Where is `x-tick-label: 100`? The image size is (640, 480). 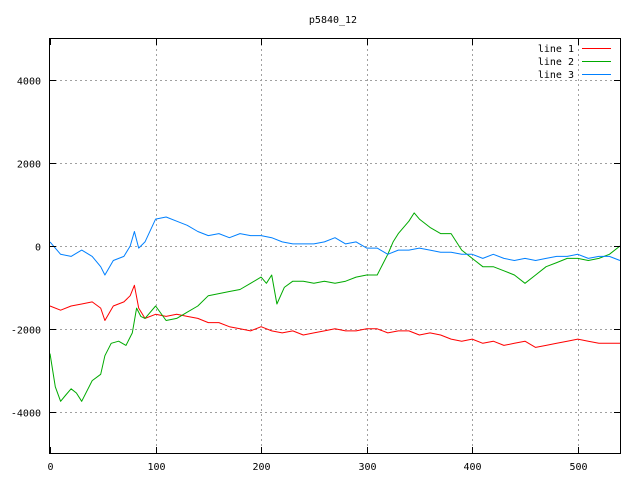 x-tick-label: 100 is located at coordinates (156, 467).